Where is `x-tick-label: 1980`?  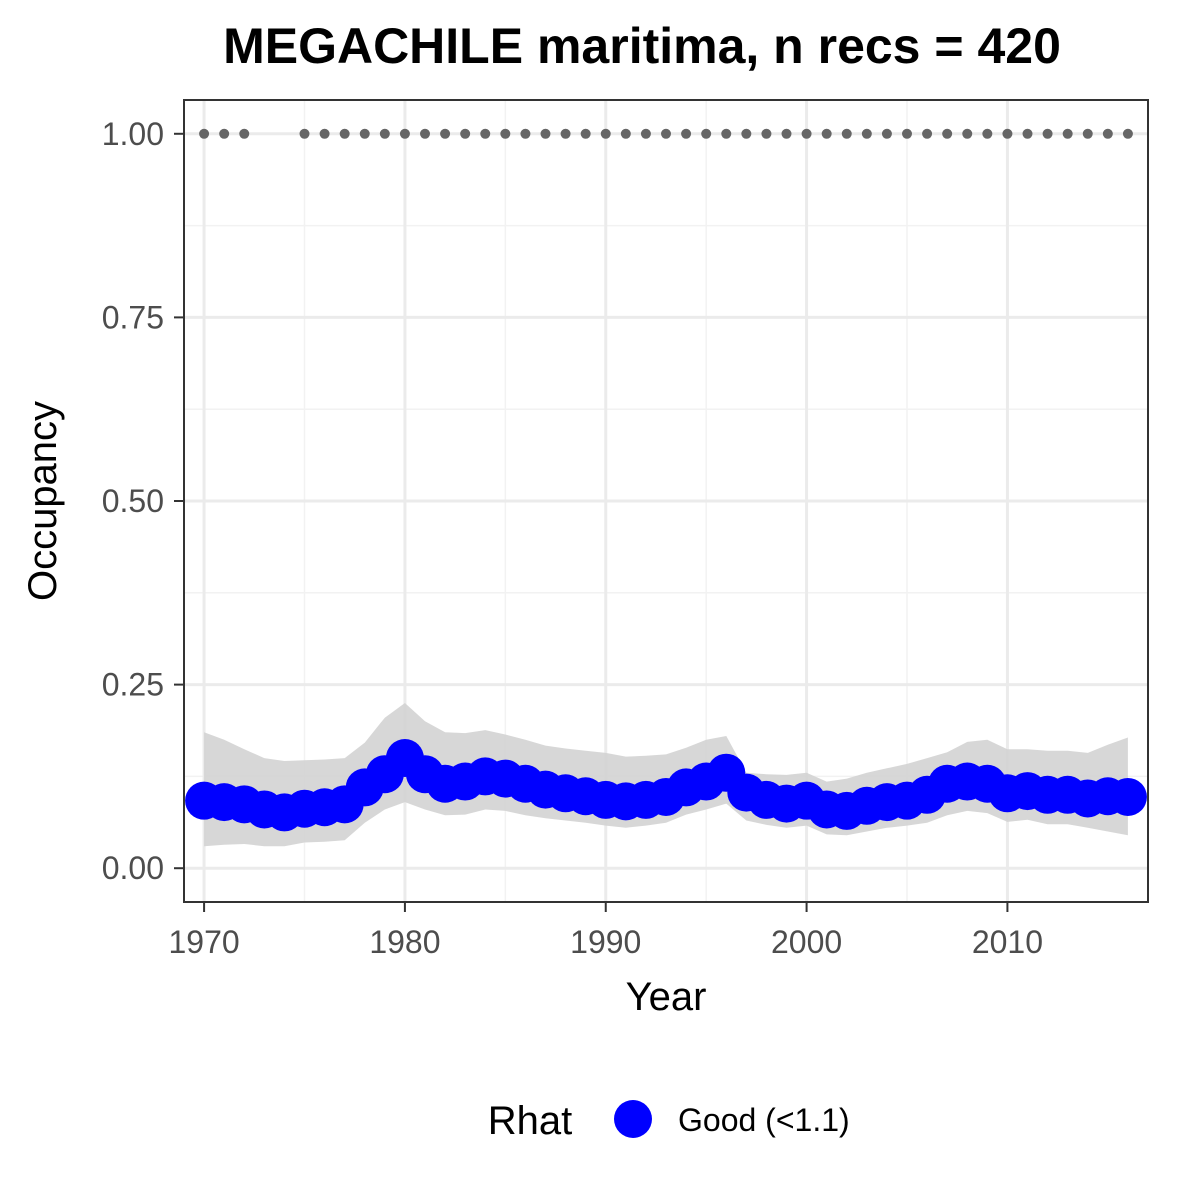 x-tick-label: 1980 is located at coordinates (404, 942).